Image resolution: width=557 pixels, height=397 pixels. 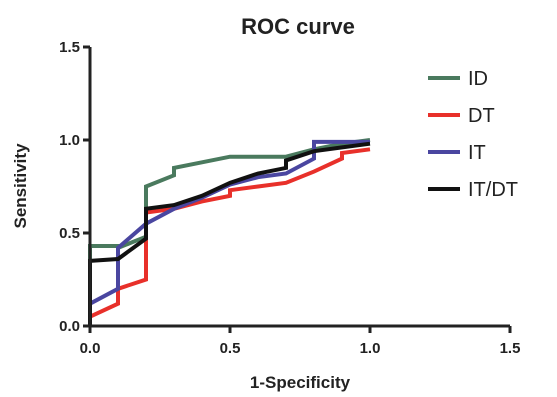 What do you see at coordinates (510, 348) in the screenshot?
I see `x-tick-label: 1.5` at bounding box center [510, 348].